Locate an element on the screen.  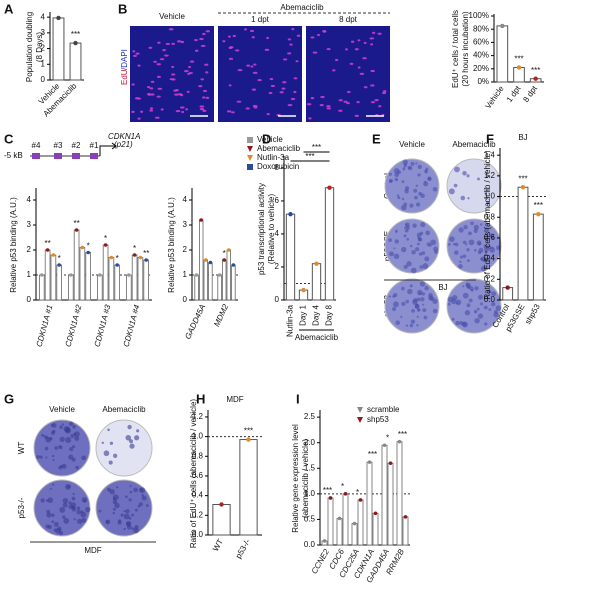
label: 4 is located at coordinates (29, 199).